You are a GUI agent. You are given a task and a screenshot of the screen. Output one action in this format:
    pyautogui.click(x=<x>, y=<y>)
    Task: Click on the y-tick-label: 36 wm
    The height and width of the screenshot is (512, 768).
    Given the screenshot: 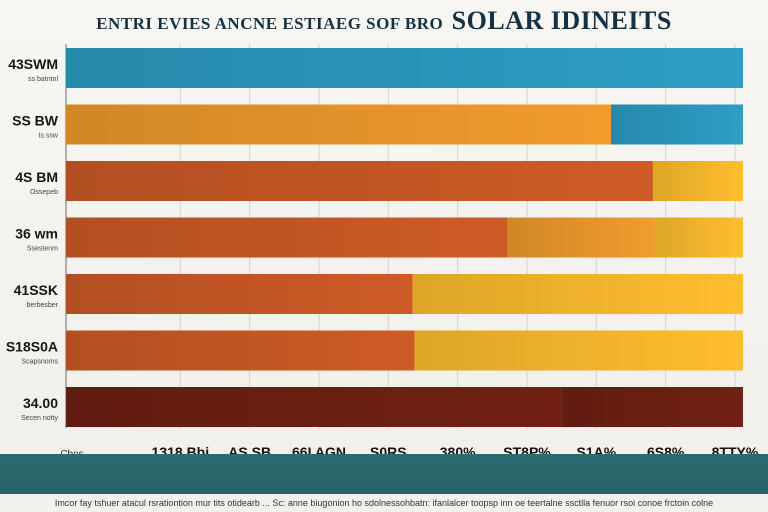 What is the action you would take?
    pyautogui.click(x=36, y=234)
    